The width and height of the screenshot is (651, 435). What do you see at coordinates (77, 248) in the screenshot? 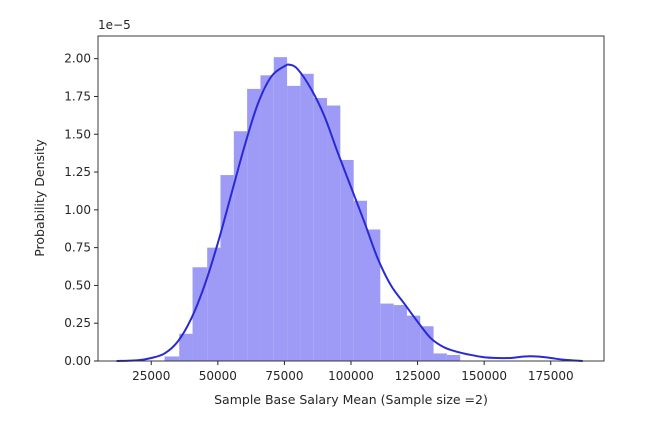
I see `y-tick-label: 0.75` at bounding box center [77, 248].